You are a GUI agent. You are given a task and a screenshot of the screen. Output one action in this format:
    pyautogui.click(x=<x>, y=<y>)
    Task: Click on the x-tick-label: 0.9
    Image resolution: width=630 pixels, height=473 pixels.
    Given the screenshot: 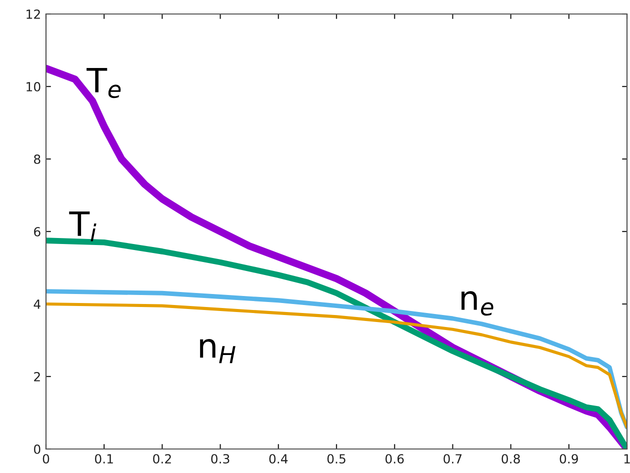 What is the action you would take?
    pyautogui.click(x=569, y=459)
    